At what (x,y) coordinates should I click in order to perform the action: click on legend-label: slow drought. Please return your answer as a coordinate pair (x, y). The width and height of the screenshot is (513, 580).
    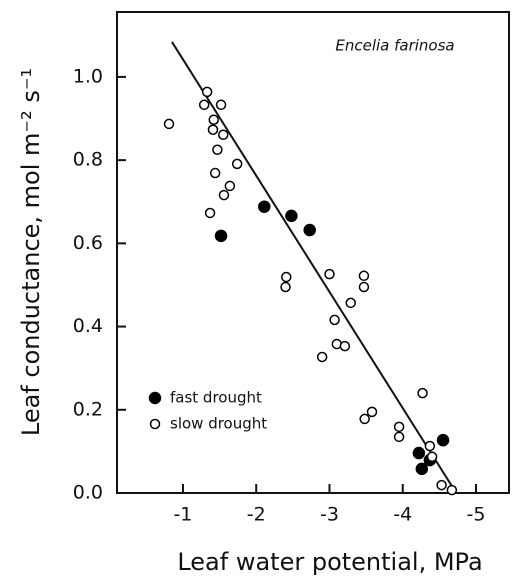
    Looking at the image, I should click on (218, 424).